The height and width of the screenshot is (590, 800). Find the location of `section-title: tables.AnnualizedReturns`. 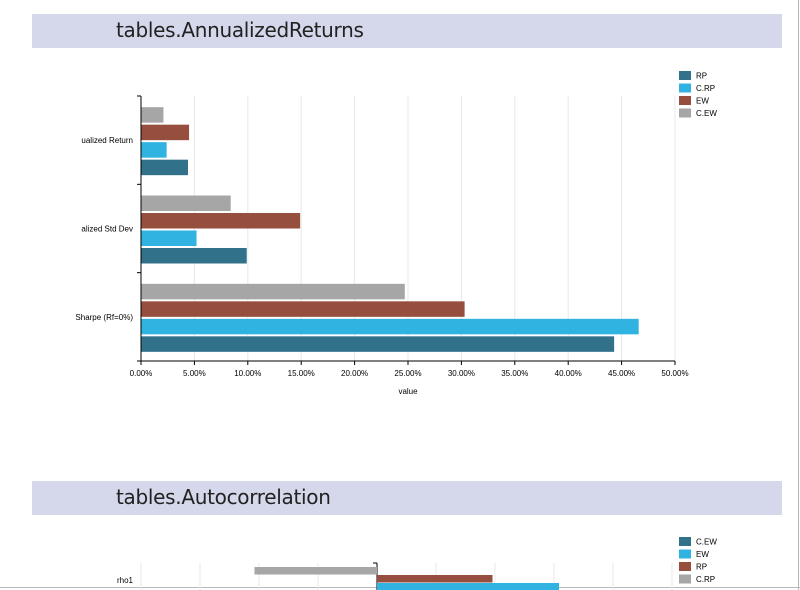

section-title: tables.AnnualizedReturns is located at coordinates (240, 30).